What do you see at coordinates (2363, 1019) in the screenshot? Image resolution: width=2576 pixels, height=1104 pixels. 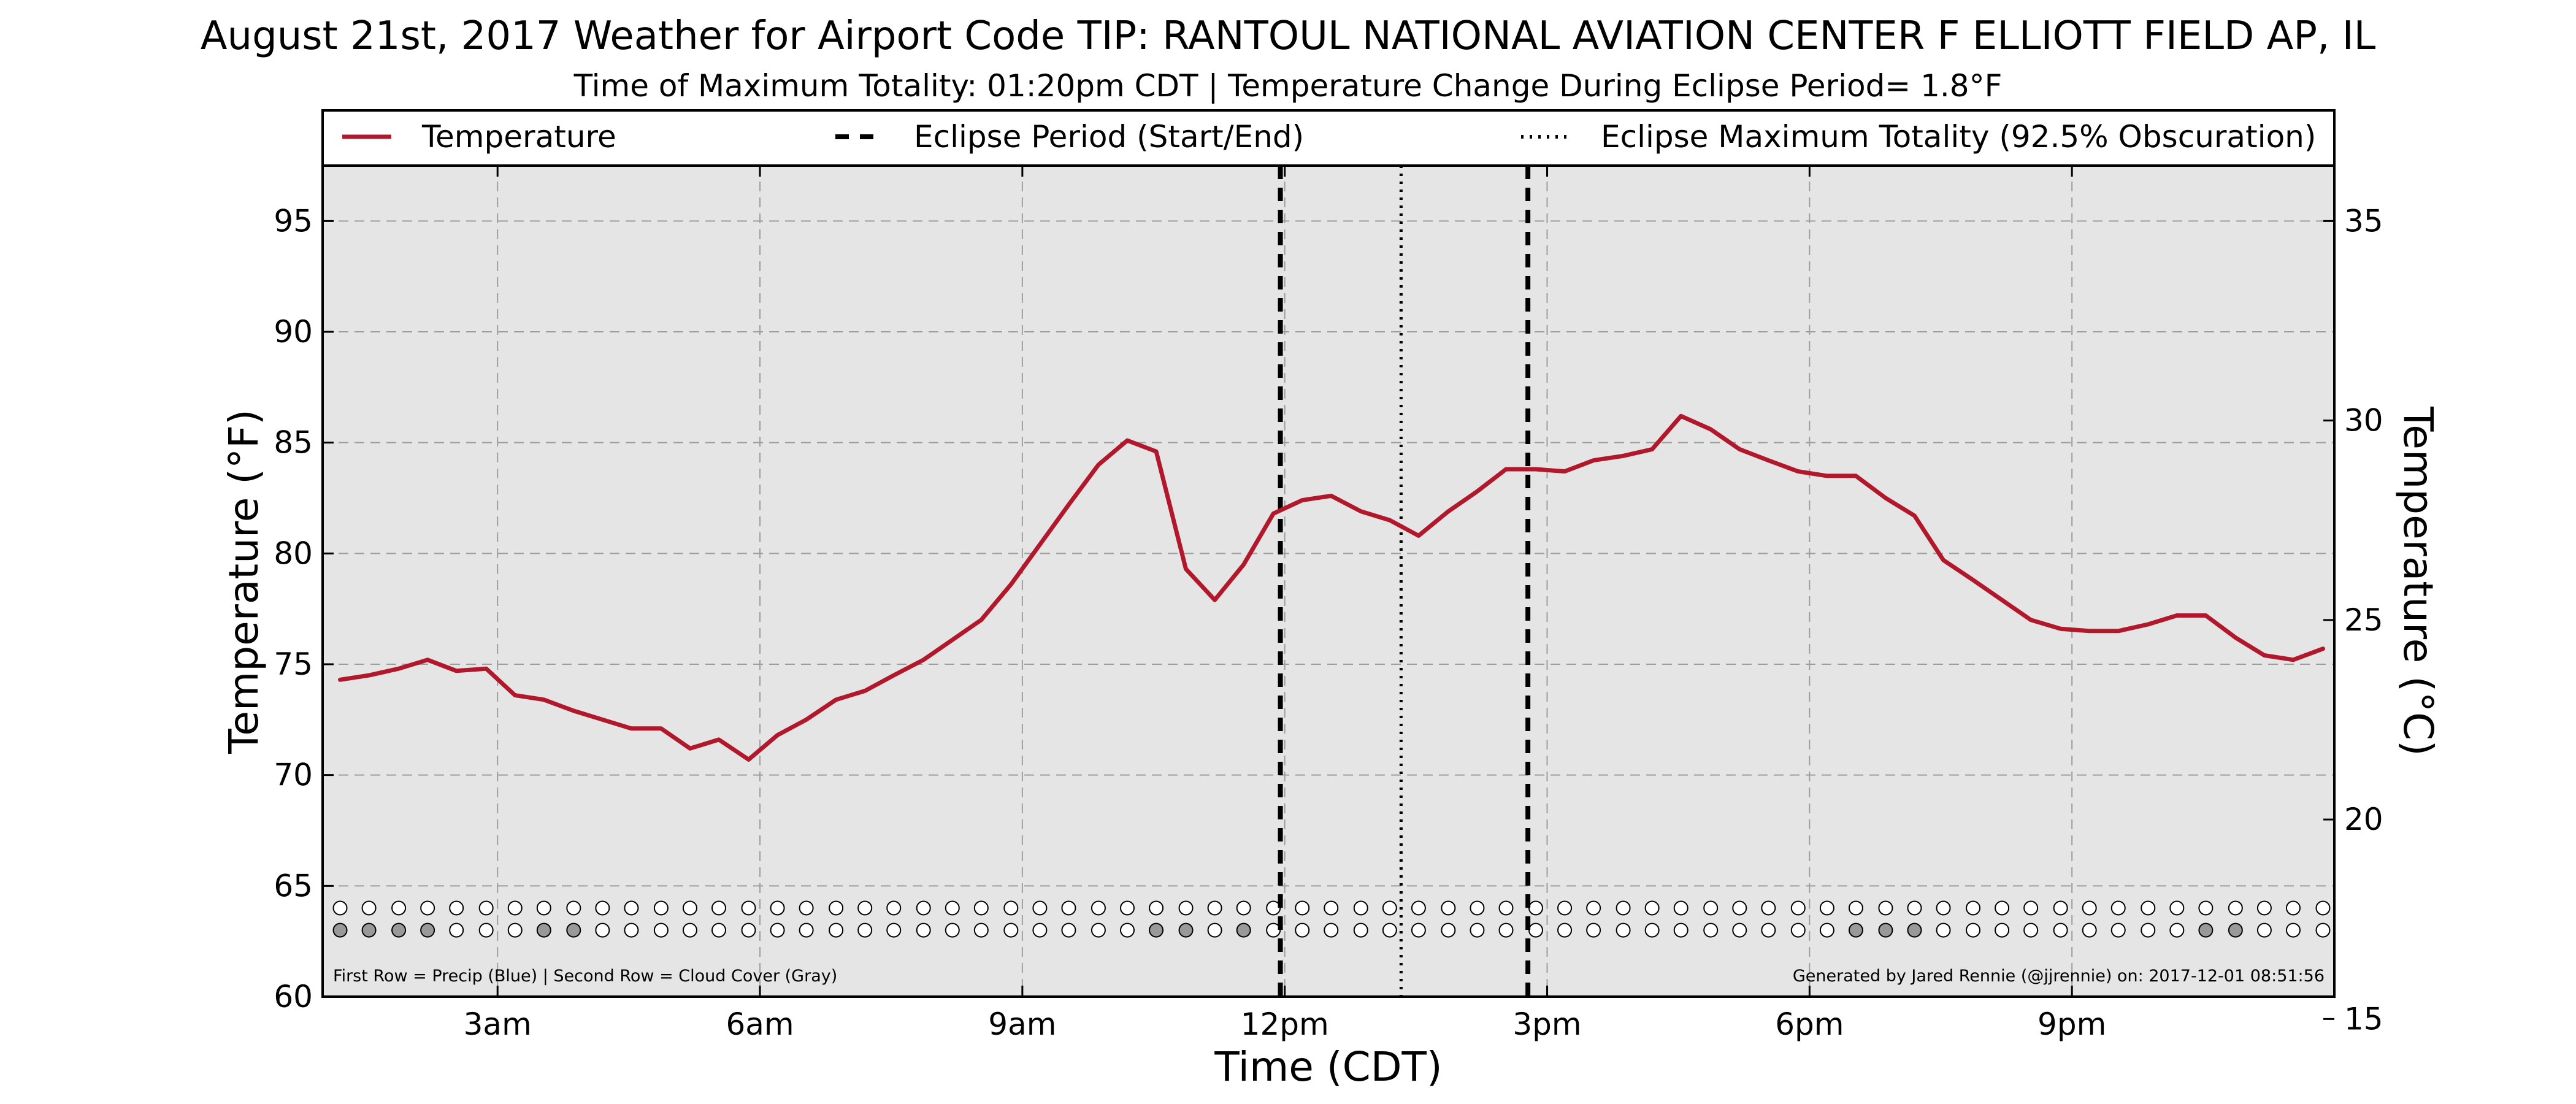 I see `y2-tick-label: 15` at bounding box center [2363, 1019].